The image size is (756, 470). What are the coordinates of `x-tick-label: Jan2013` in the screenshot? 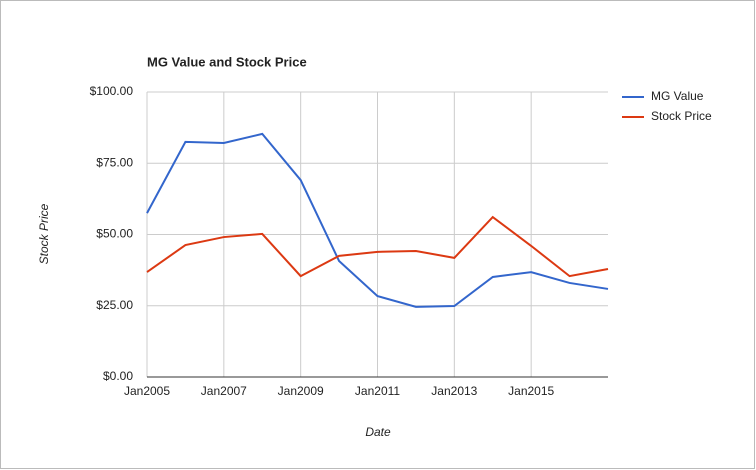 It's located at (454, 391).